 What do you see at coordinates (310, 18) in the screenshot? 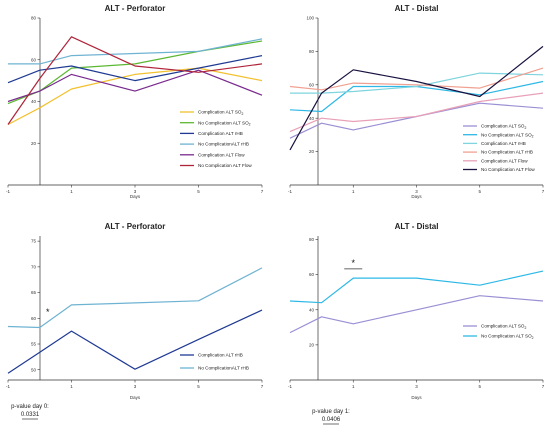
I see `y-tick-label: 100` at bounding box center [310, 18].